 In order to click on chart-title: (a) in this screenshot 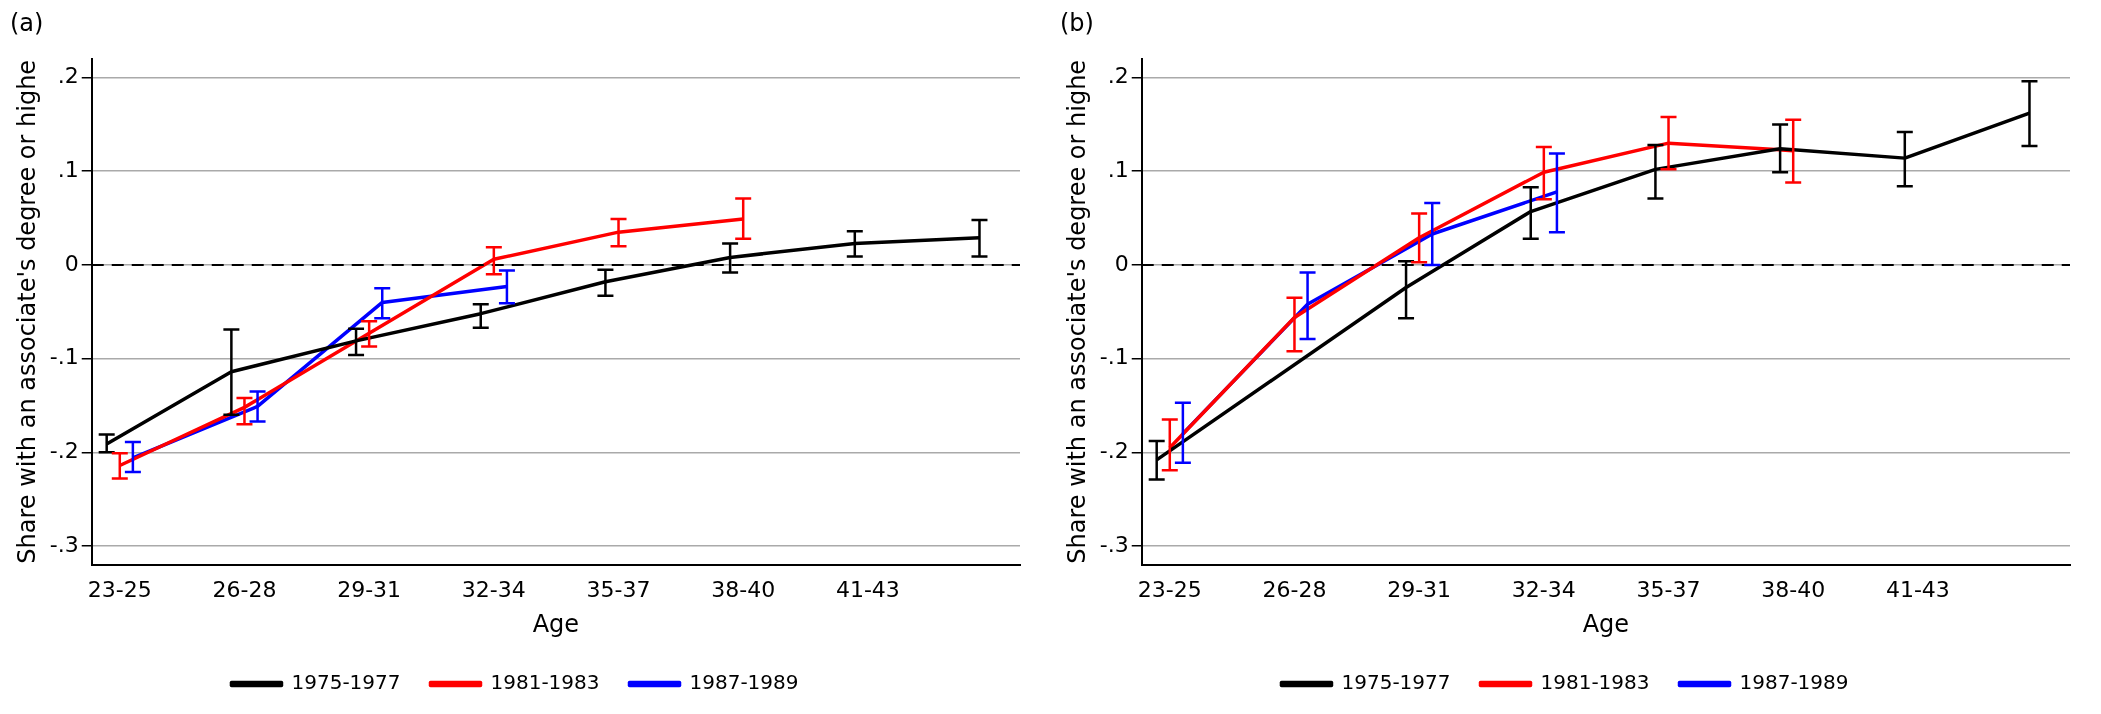, I will do `click(27, 22)`.